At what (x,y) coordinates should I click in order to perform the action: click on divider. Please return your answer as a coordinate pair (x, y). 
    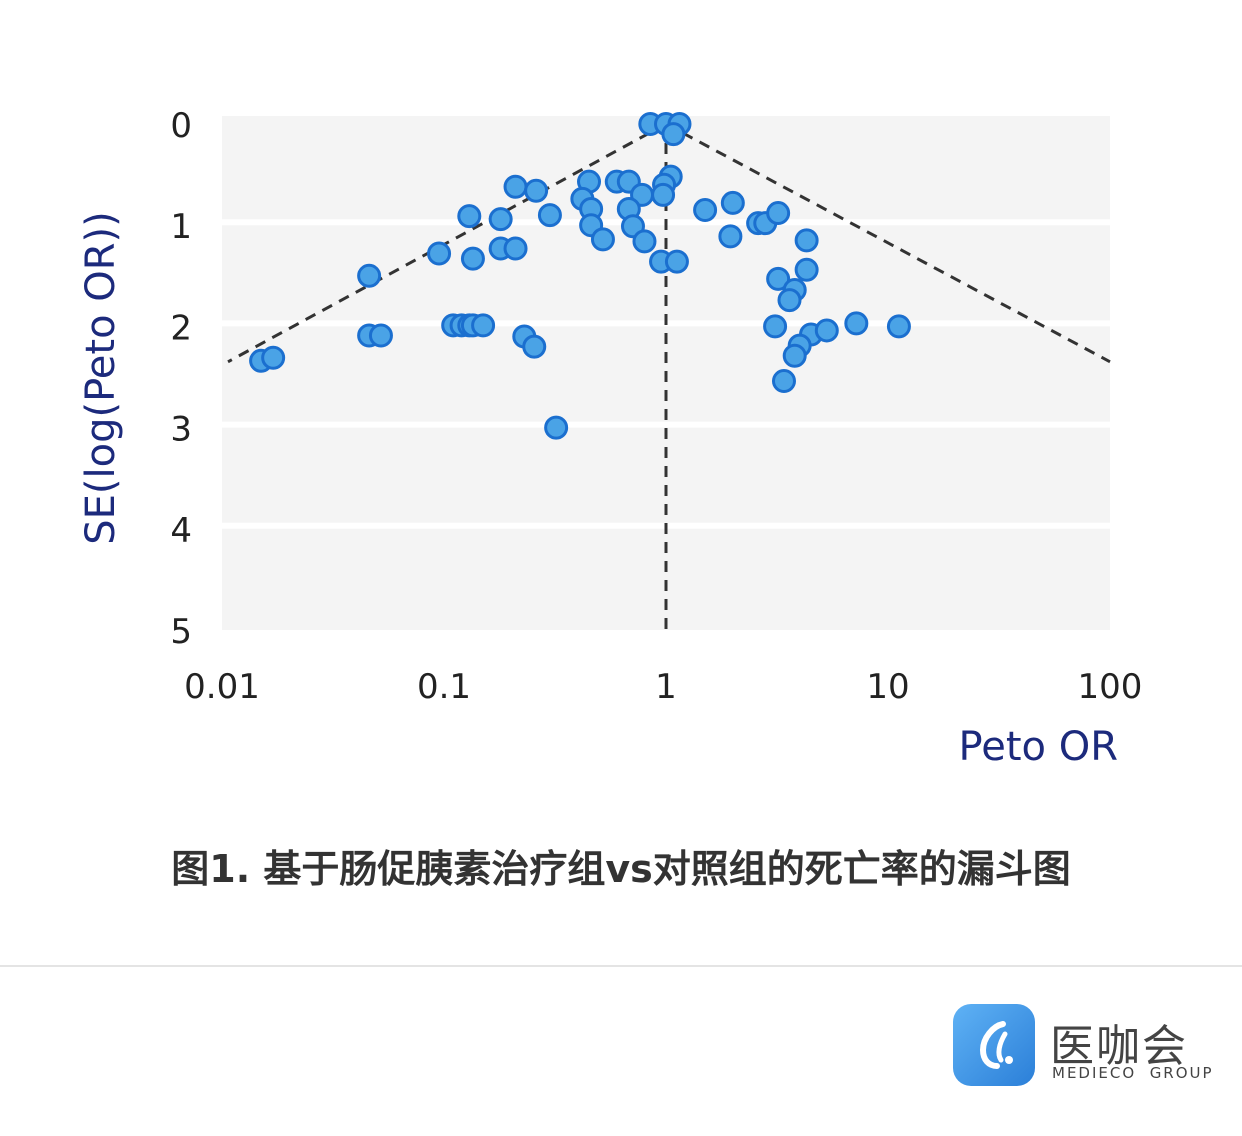
    Looking at the image, I should click on (621, 966).